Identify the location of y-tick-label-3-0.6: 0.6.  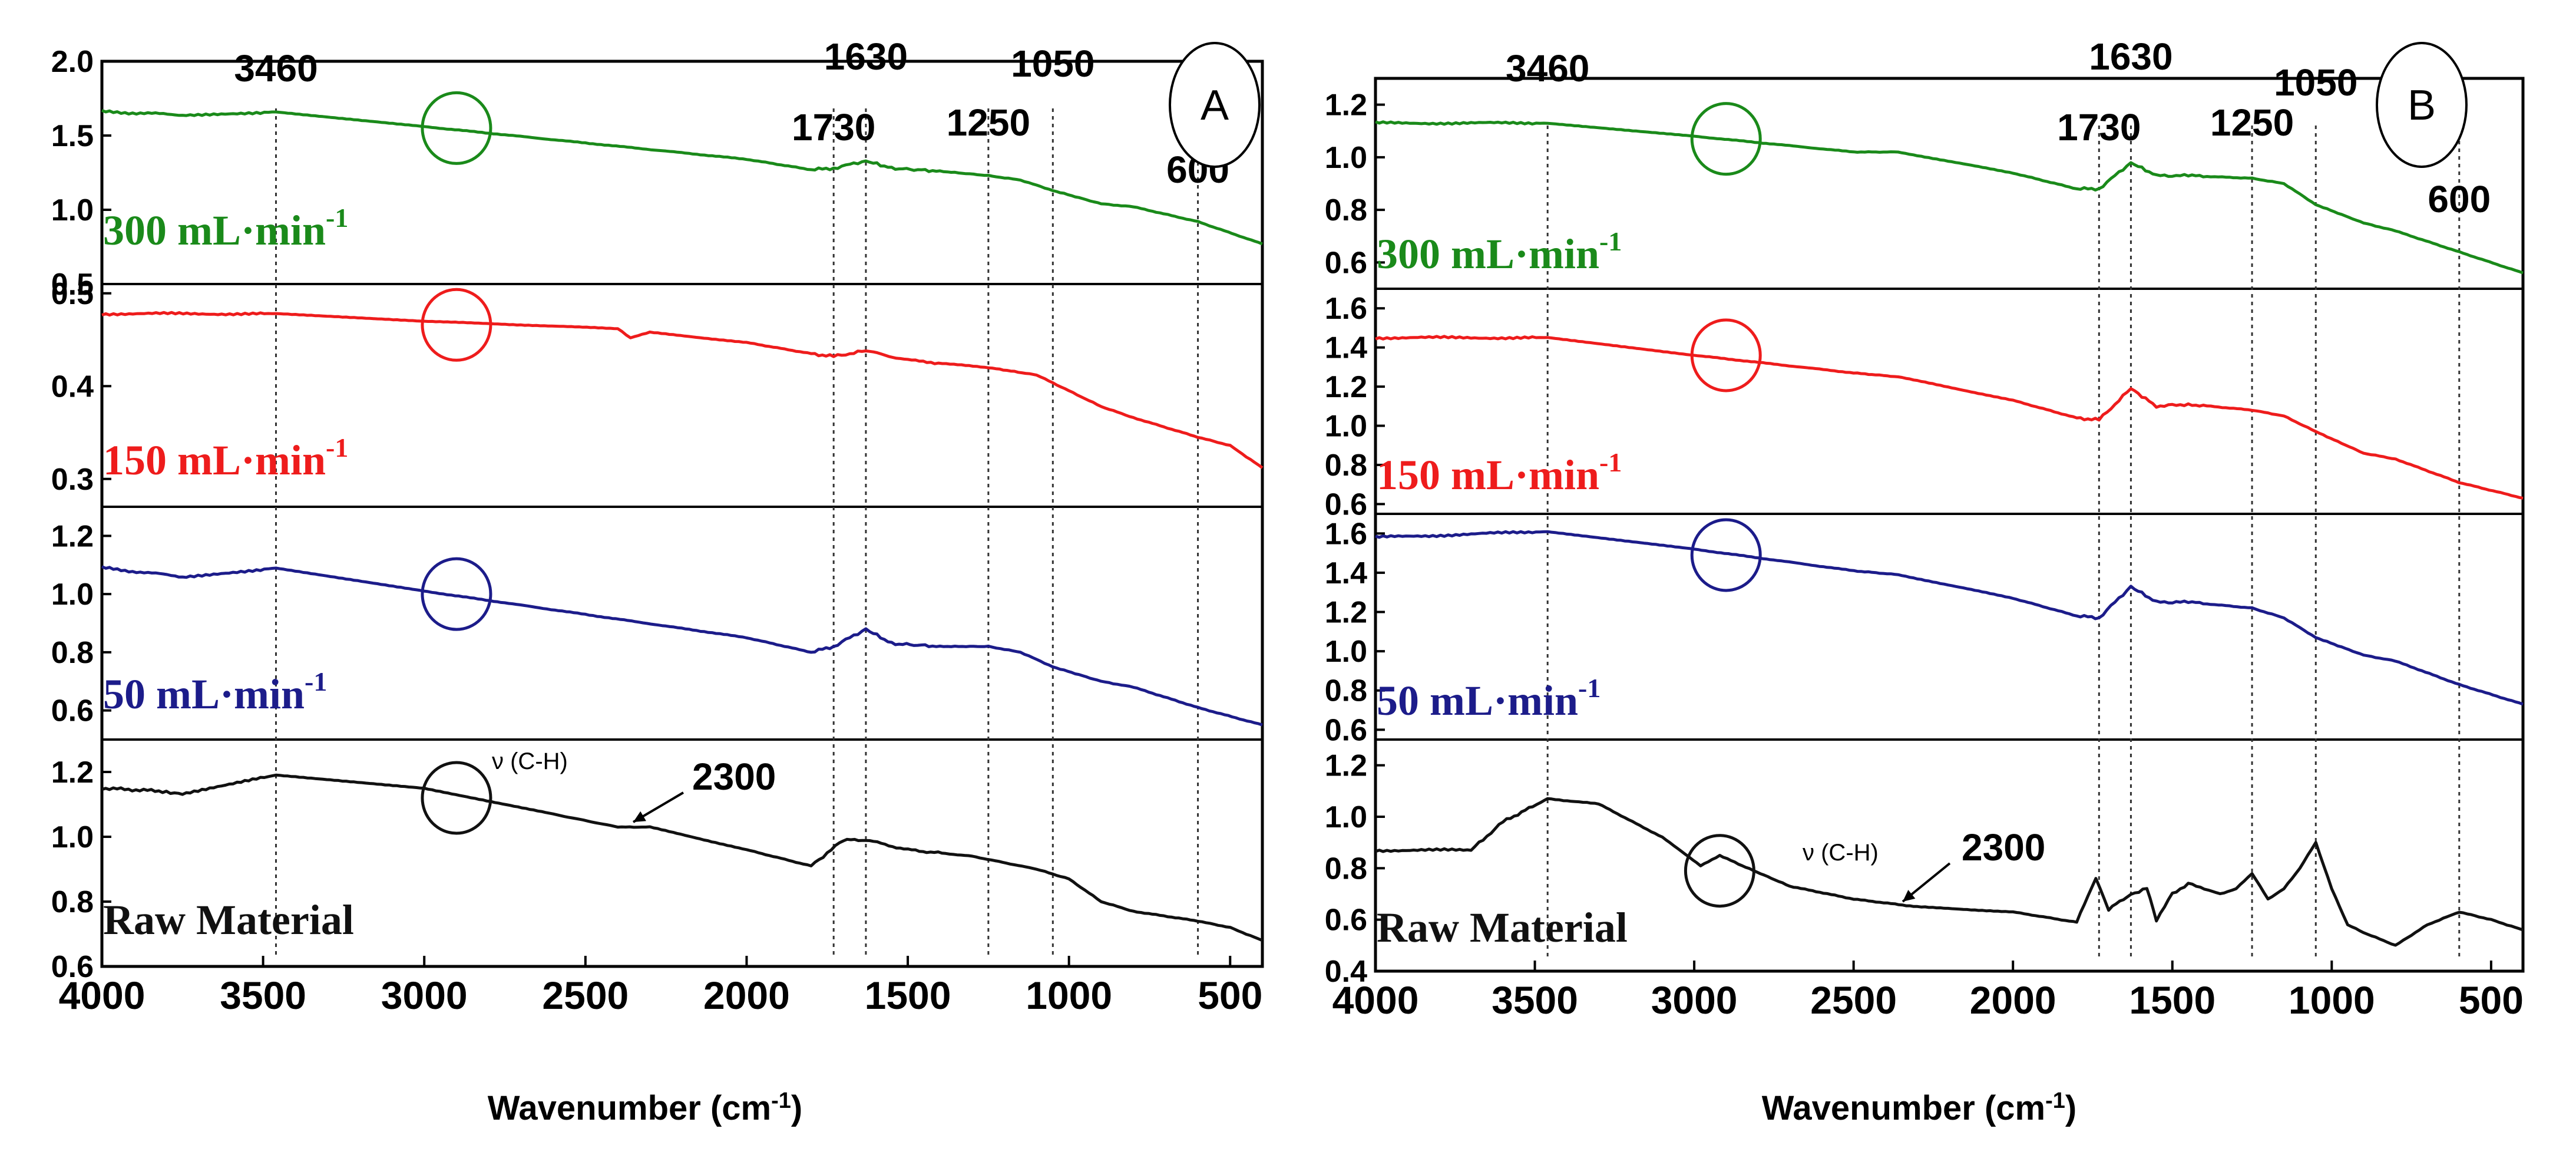
(72, 967).